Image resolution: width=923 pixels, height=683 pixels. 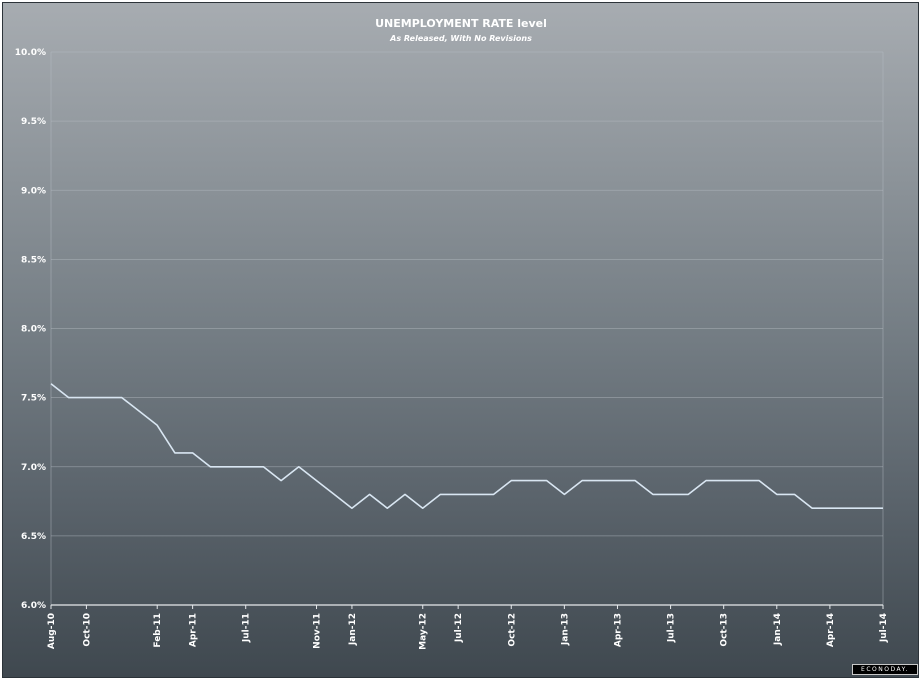 I want to click on x-tick-label: Oct-13, so click(x=725, y=630).